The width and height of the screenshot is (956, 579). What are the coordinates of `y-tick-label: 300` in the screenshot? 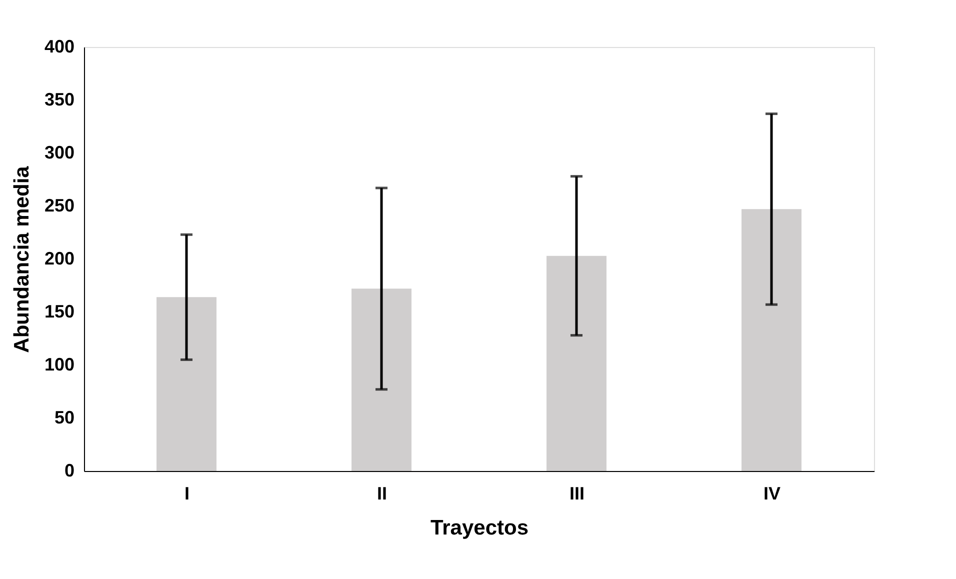 It's located at (59, 152).